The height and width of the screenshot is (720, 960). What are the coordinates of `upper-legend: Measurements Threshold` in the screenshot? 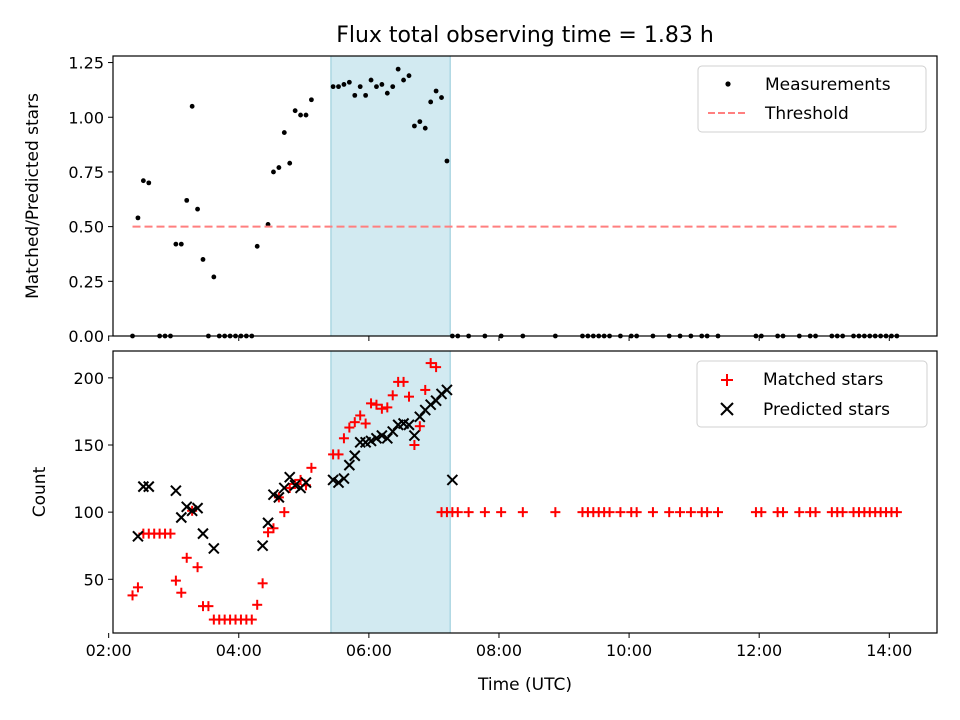 It's located at (812, 99).